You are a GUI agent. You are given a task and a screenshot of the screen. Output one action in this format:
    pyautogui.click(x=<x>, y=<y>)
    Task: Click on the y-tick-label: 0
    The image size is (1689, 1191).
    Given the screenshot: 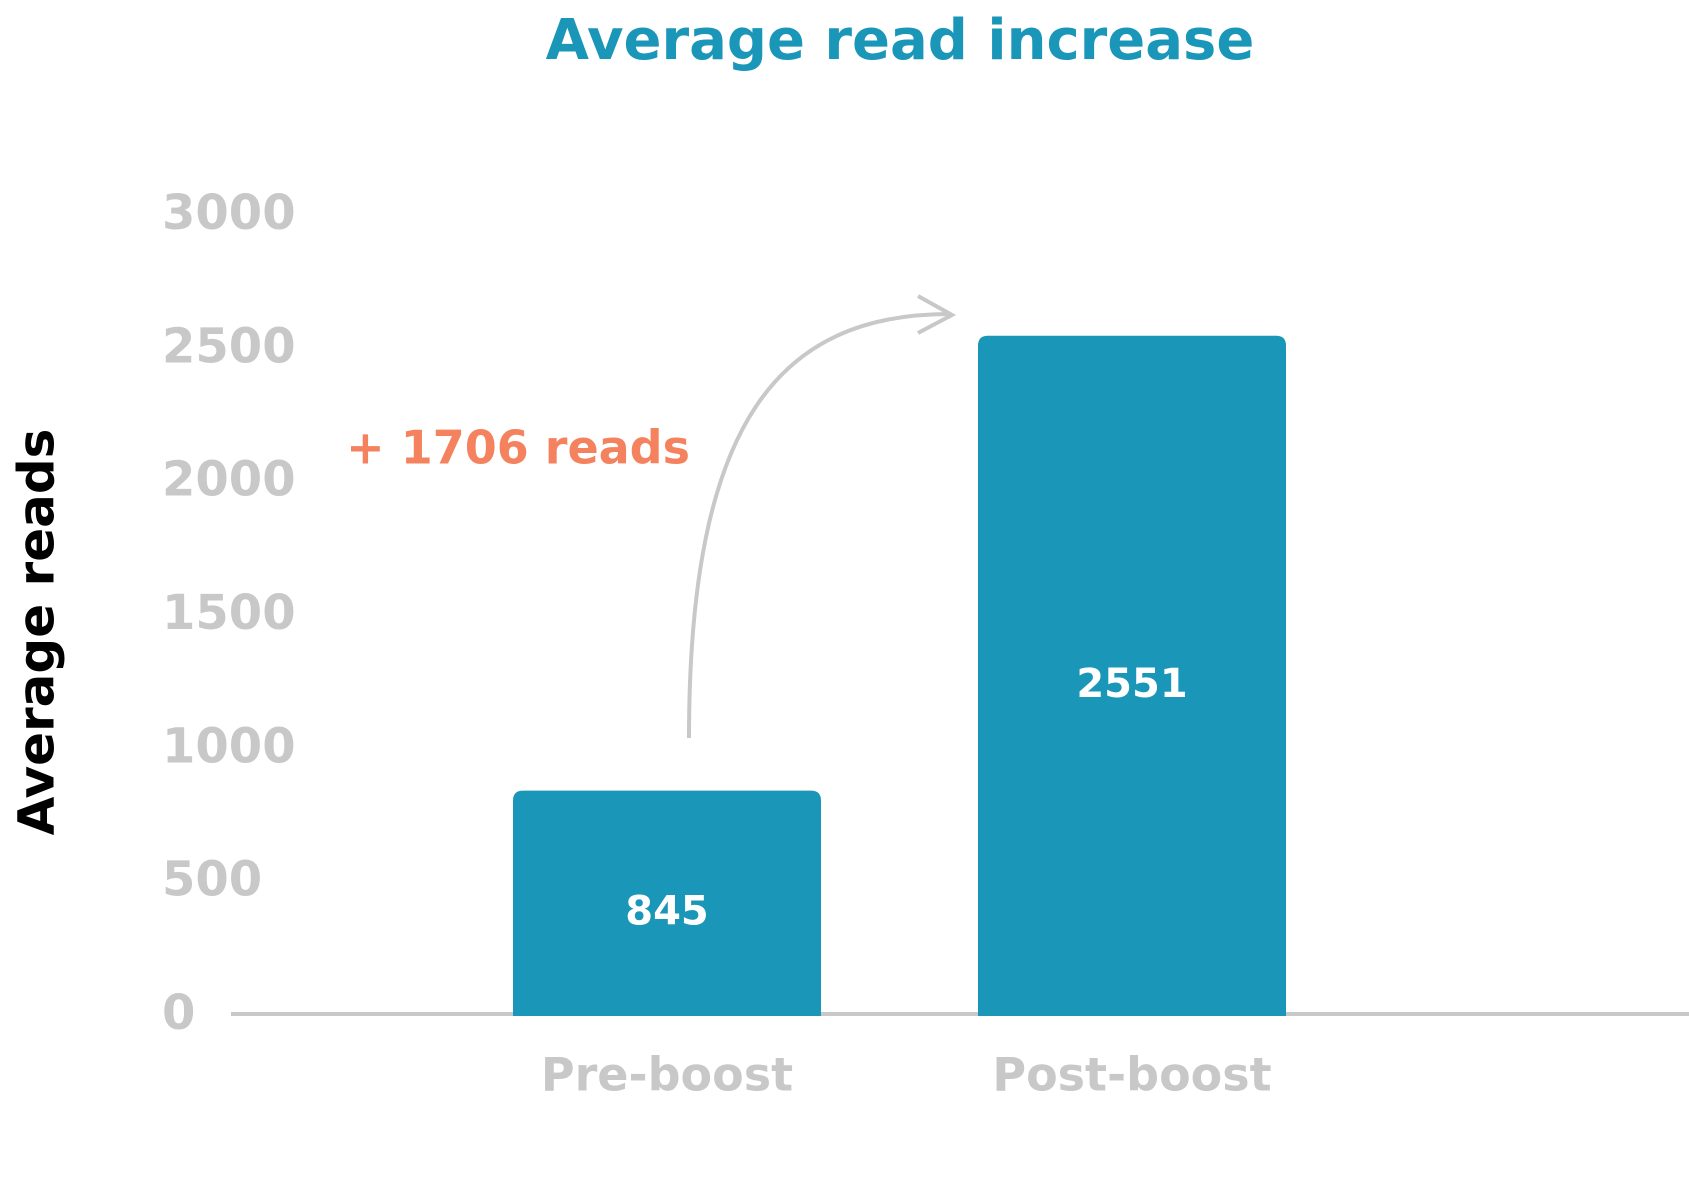 What is the action you would take?
    pyautogui.click(x=178, y=1013)
    